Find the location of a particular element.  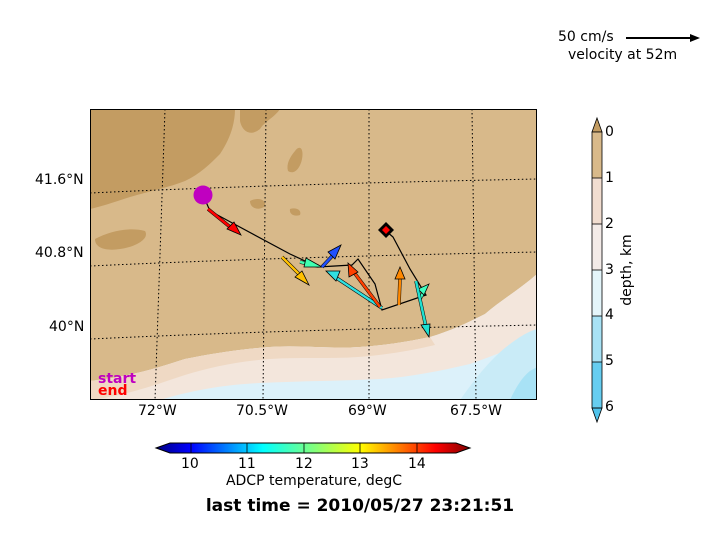

temp-tick-label: 13 is located at coordinates (360, 464).